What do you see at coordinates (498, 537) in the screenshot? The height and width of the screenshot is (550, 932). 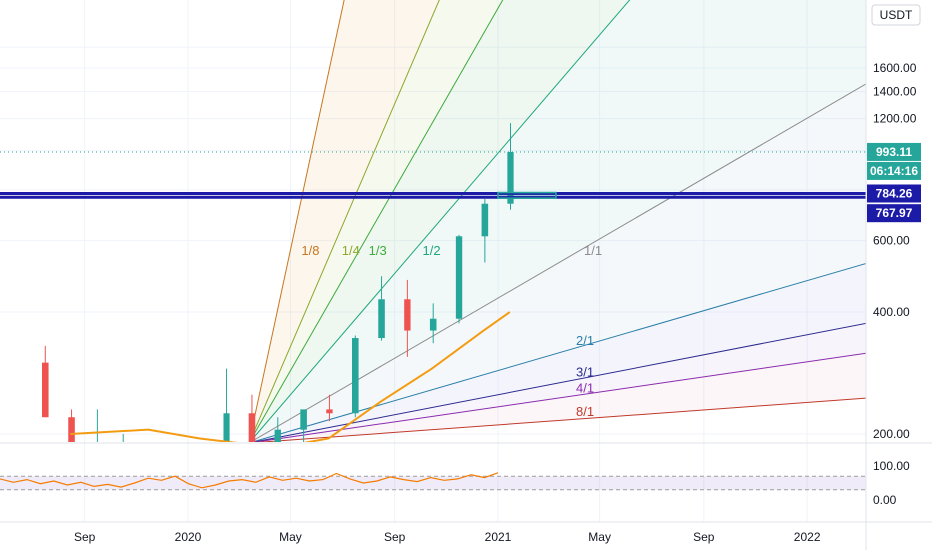 I see `time-tick-label: 2021` at bounding box center [498, 537].